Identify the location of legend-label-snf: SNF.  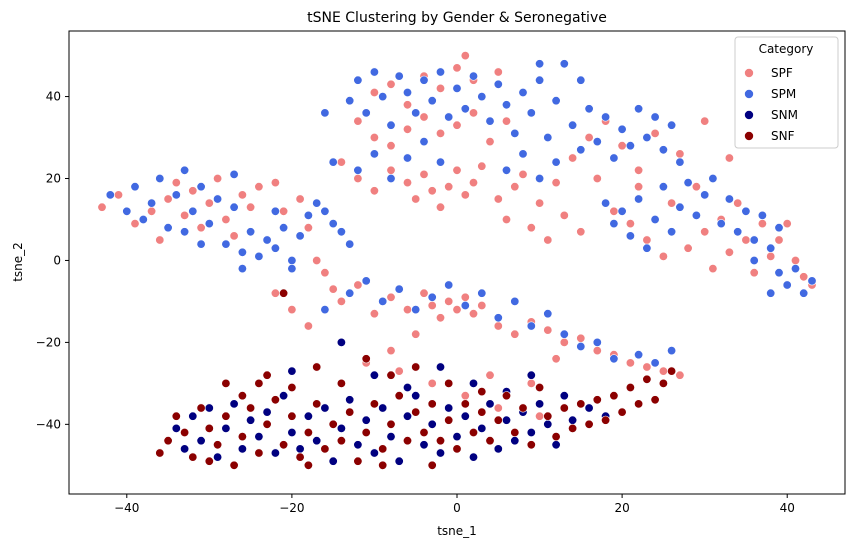
(783, 136).